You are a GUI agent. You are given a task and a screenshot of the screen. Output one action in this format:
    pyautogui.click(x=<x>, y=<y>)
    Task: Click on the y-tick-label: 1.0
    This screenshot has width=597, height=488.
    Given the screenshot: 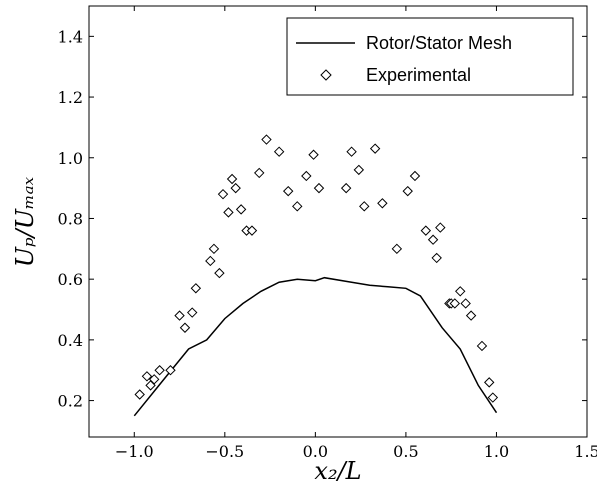 What is the action you would take?
    pyautogui.click(x=70, y=158)
    